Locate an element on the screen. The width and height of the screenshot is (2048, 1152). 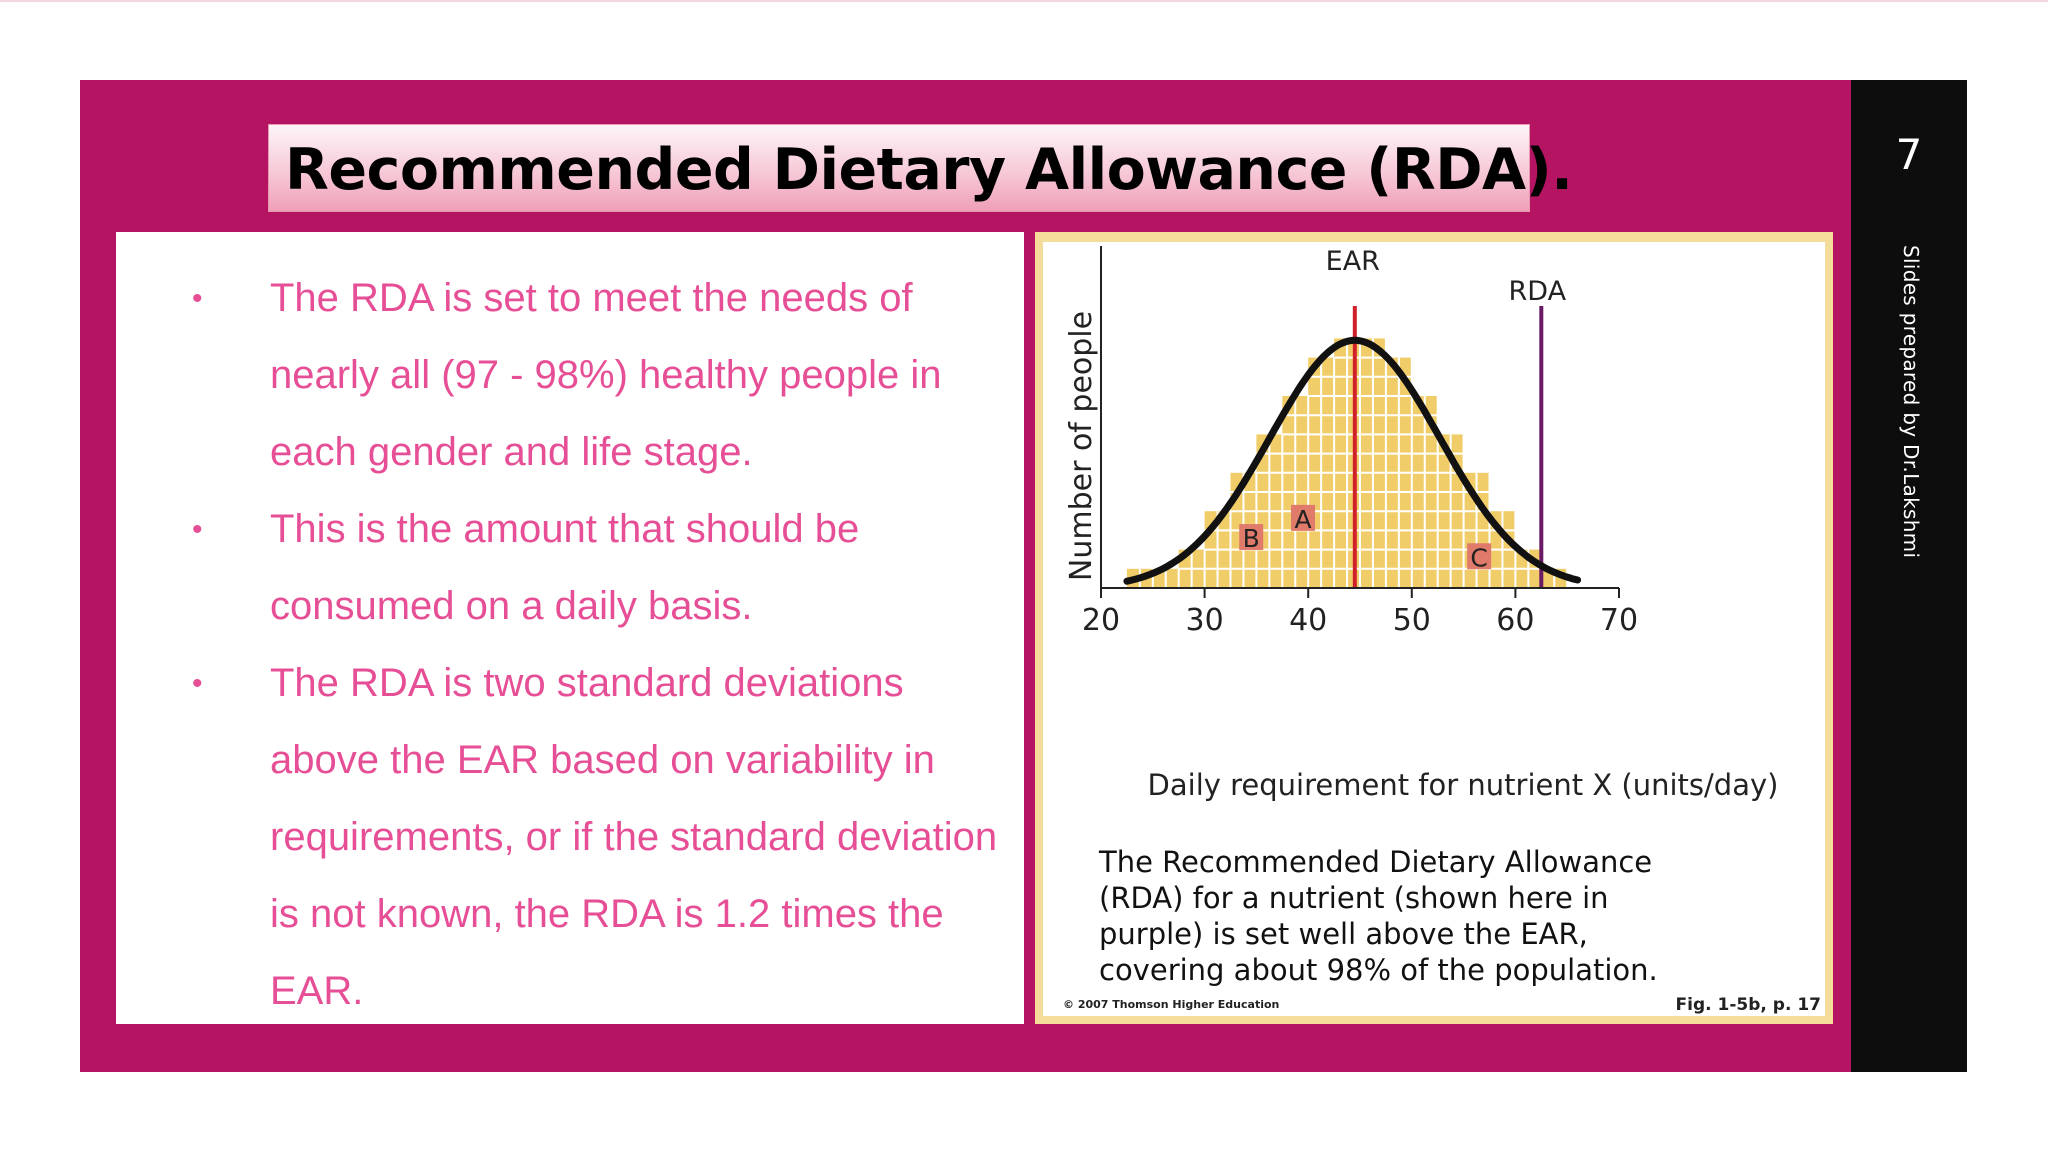
chart-axes: 20 30 40 50 60 70 is located at coordinates (1360, 442).